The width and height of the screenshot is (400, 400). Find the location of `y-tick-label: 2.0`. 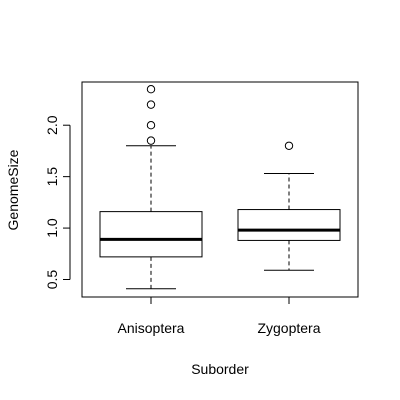

y-tick-label: 2.0 is located at coordinates (52, 125).